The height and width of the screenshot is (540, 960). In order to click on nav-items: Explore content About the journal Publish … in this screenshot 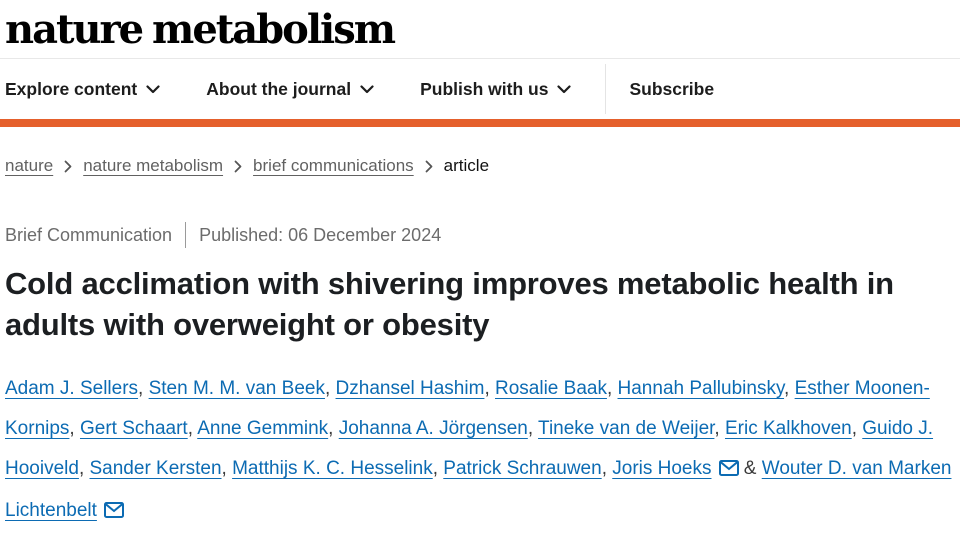, I will do `click(311, 89)`.